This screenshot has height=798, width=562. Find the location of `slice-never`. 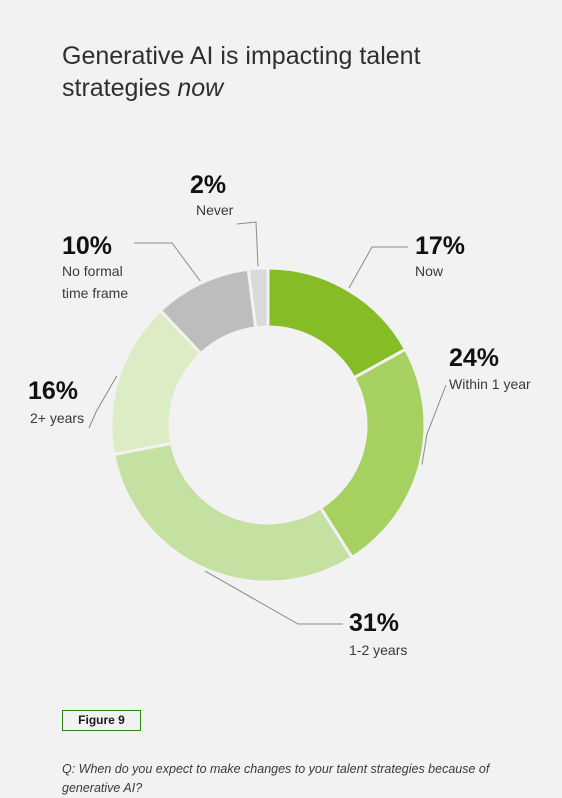

slice-never is located at coordinates (258, 298).